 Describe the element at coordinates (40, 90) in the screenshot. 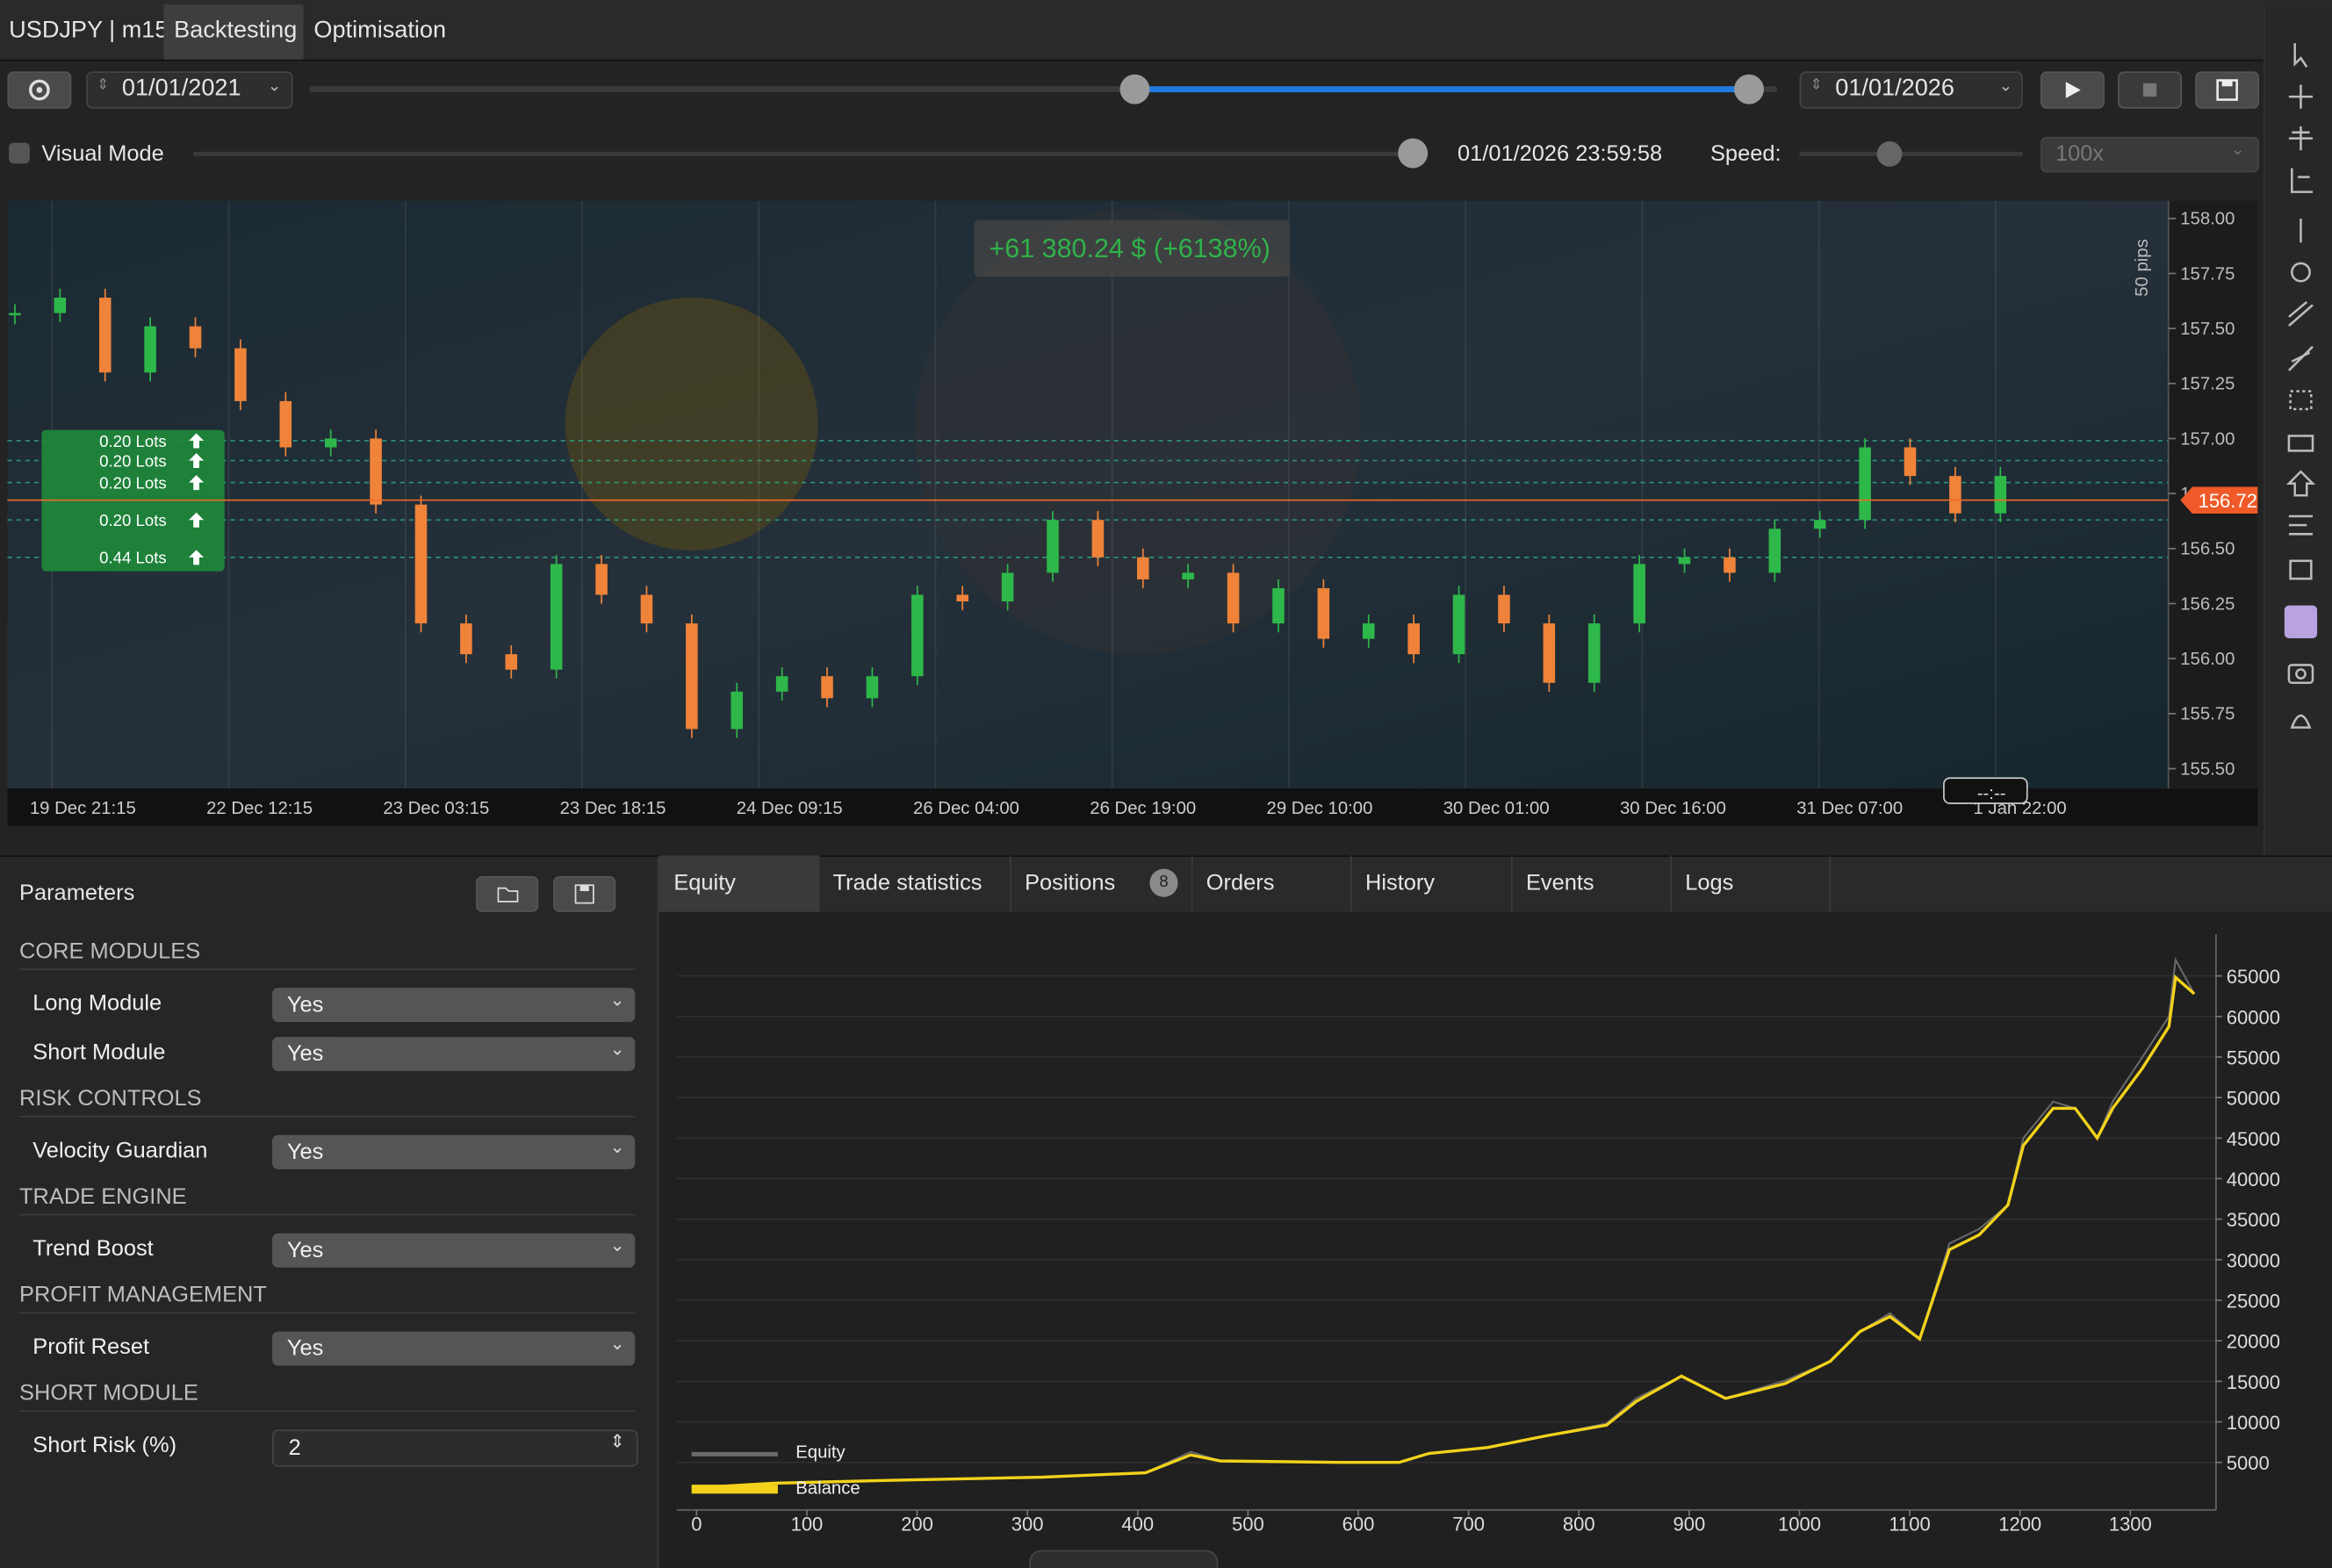

I see `settings-button` at that location.